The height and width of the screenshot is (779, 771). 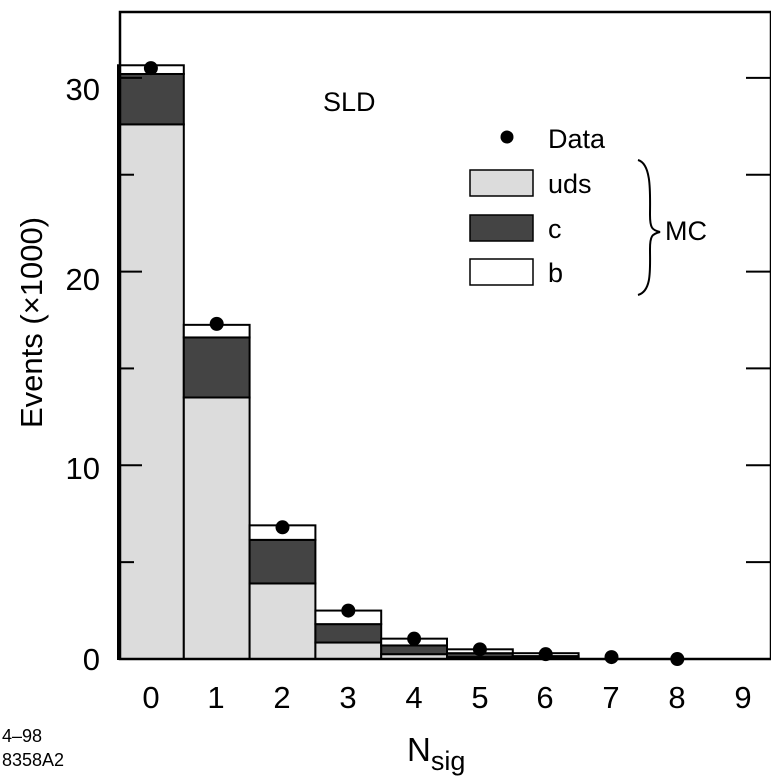 I want to click on legend-swatch-c, so click(x=501, y=228).